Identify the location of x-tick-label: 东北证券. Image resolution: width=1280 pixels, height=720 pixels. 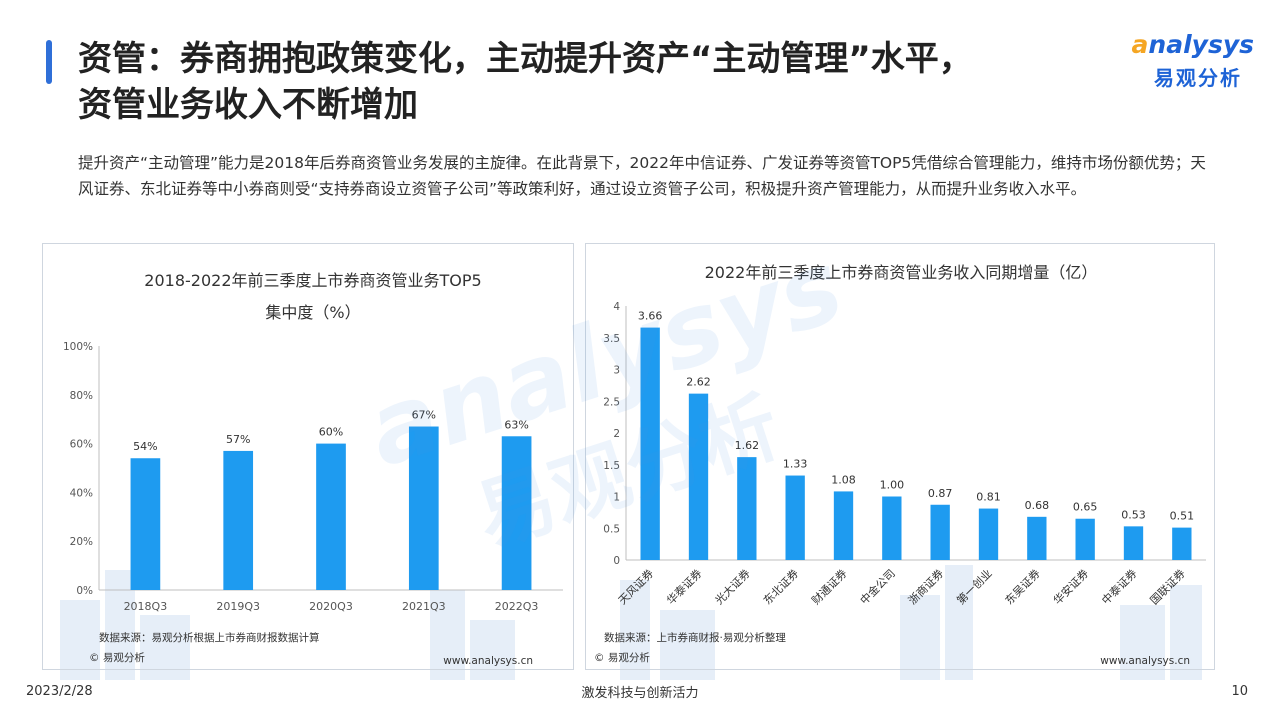
(780, 586).